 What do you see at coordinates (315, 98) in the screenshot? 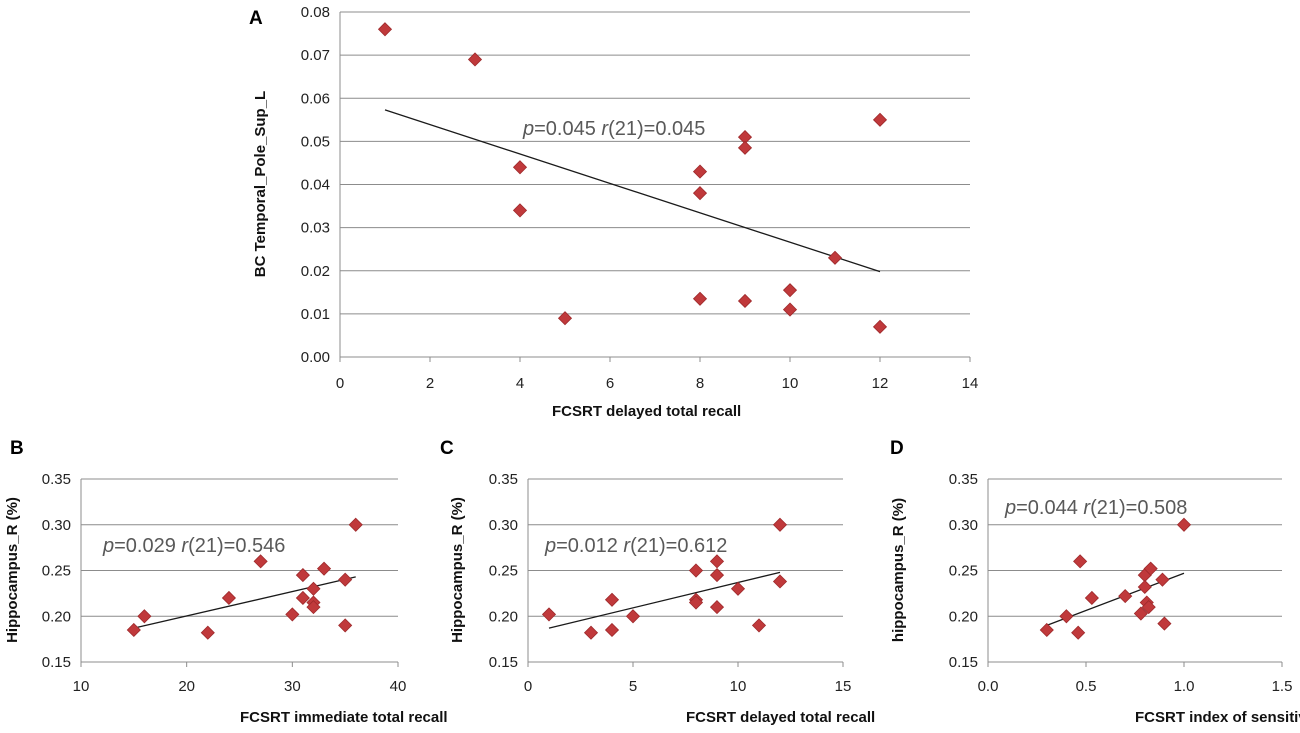
I see `y-tick-label: 0.06` at bounding box center [315, 98].